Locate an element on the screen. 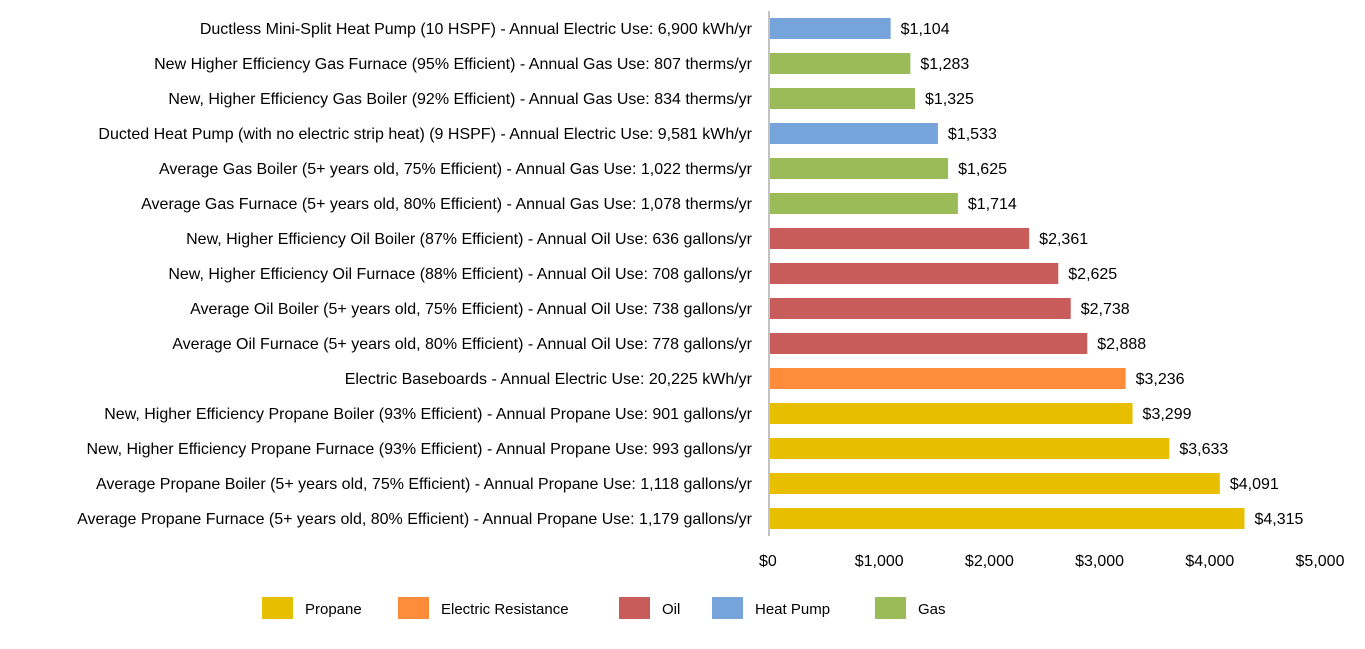  x-tick-label: $1,000 is located at coordinates (879, 561).